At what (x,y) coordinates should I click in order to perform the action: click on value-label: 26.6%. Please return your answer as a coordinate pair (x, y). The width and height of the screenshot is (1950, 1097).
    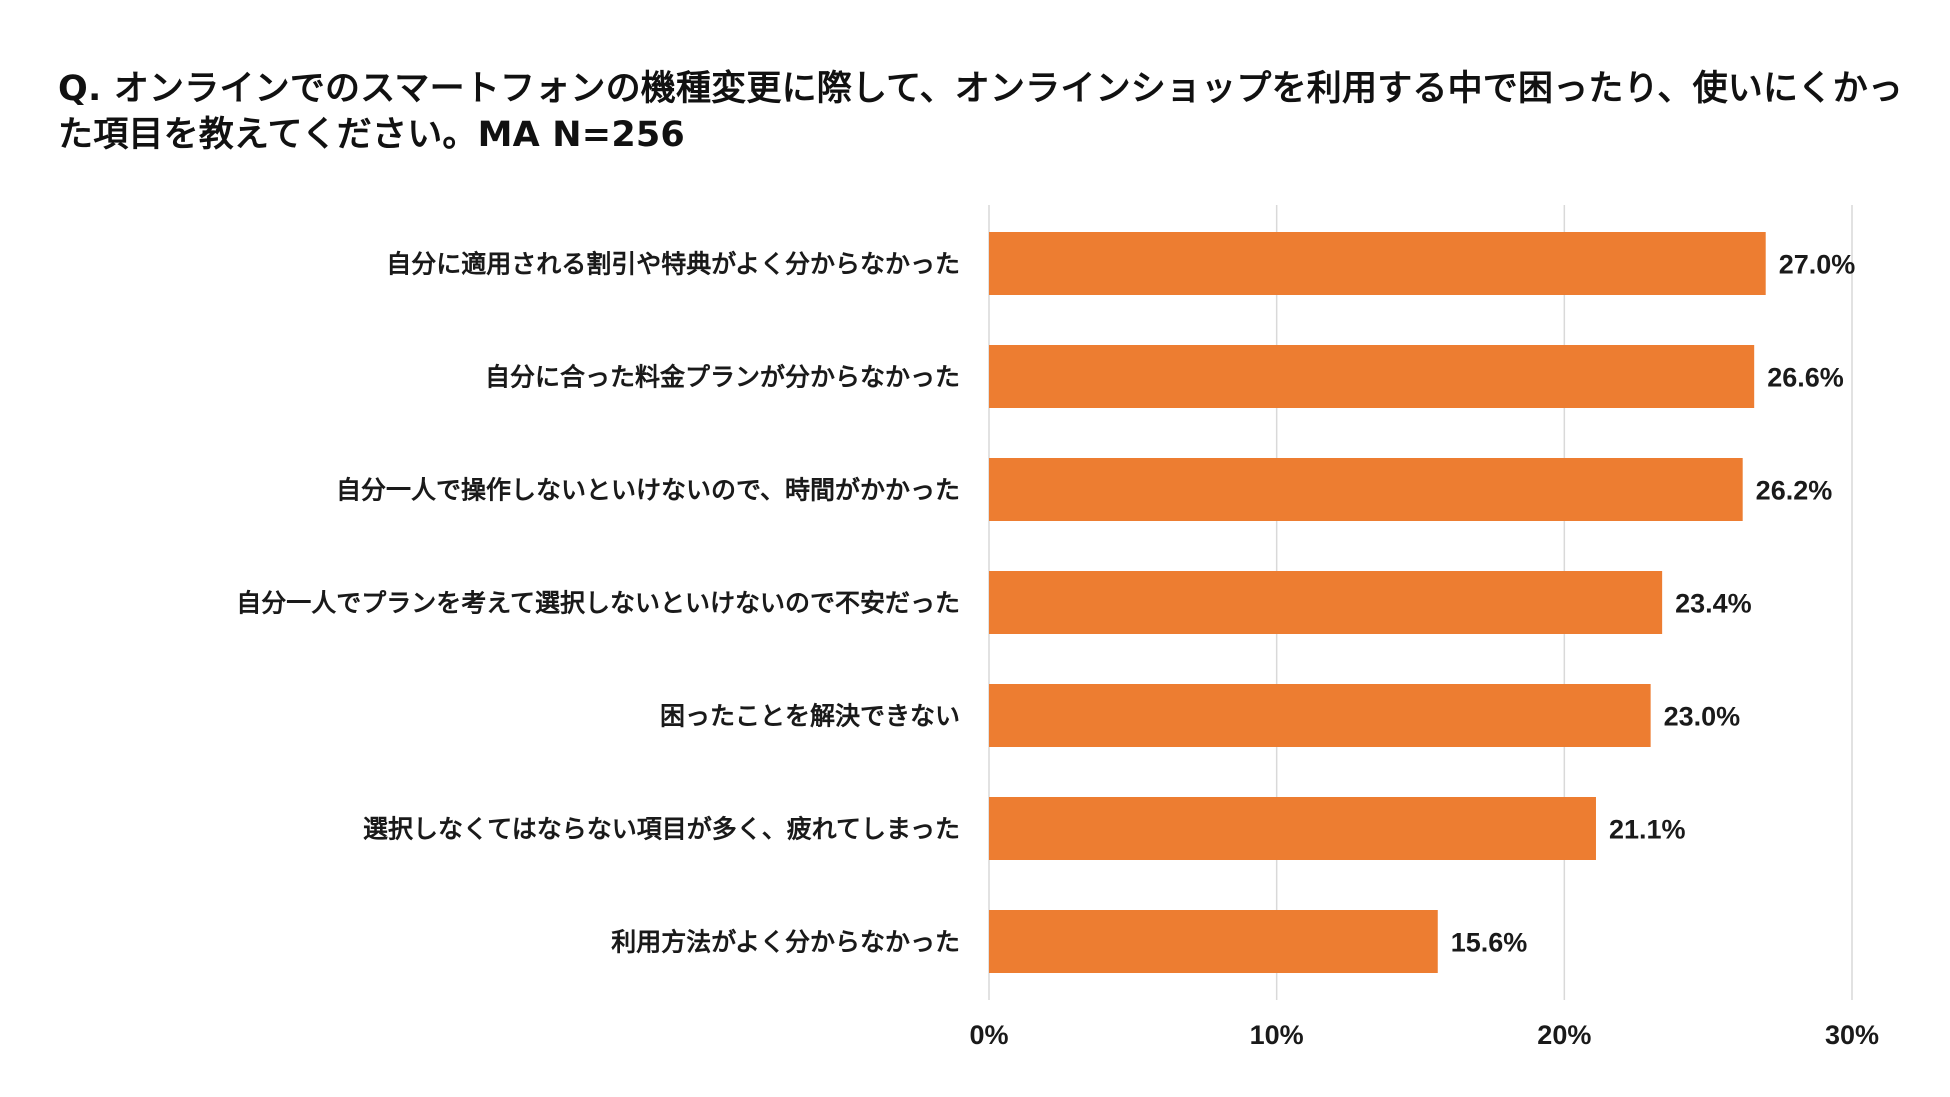
    Looking at the image, I should click on (1805, 378).